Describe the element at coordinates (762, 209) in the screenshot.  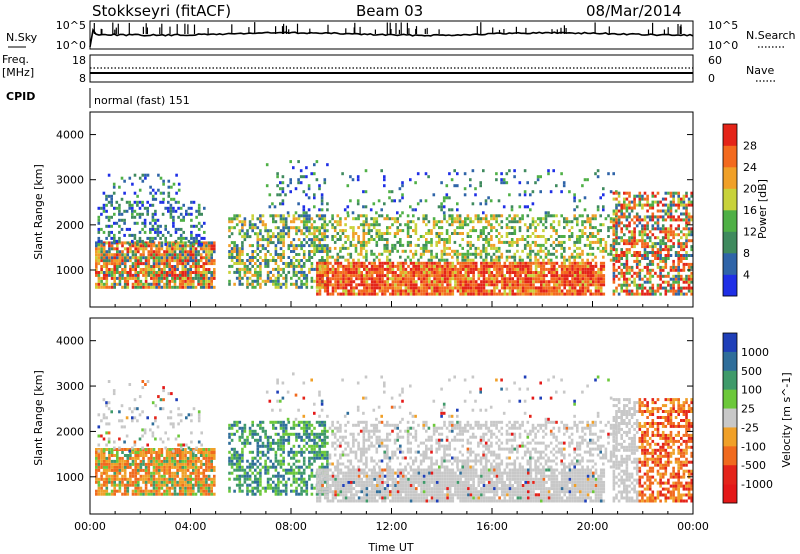
I see `power-colorbar-label: Power [dB]` at that location.